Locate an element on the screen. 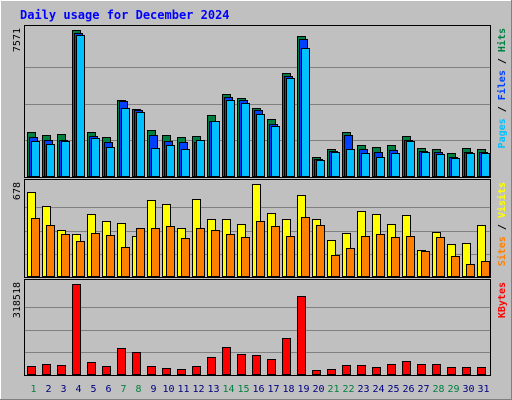 This screenshot has height=400, width=512. legend-item: Files is located at coordinates (502, 85).